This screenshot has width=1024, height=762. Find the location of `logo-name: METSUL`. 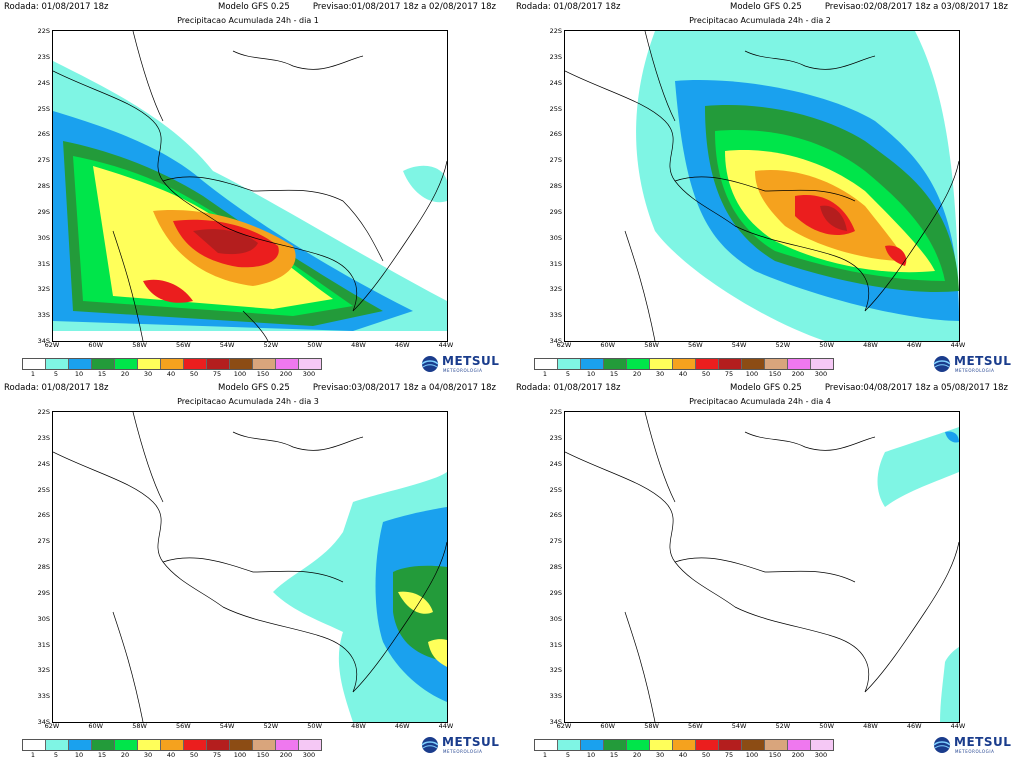

logo-name: METSUL is located at coordinates (983, 361).